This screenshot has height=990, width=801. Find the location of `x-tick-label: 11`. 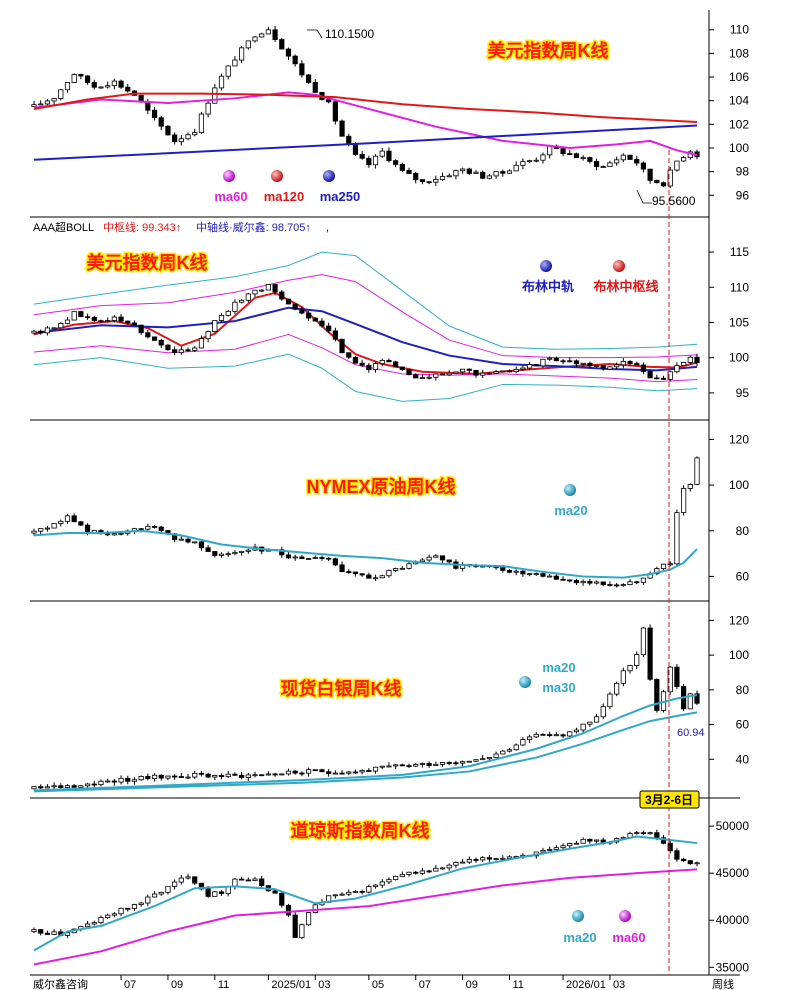

x-tick-label: 11 is located at coordinates (517, 984).